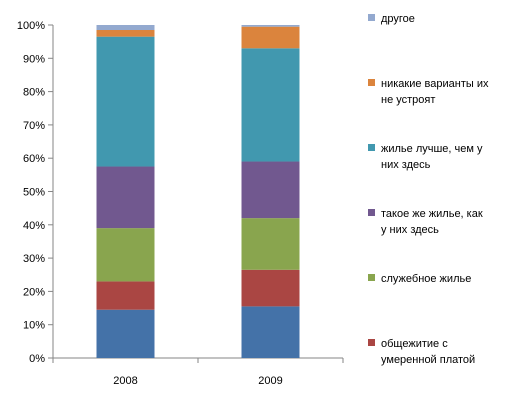  Describe the element at coordinates (432, 214) in the screenshot. I see `legend-label: такое же жилье, как` at that location.